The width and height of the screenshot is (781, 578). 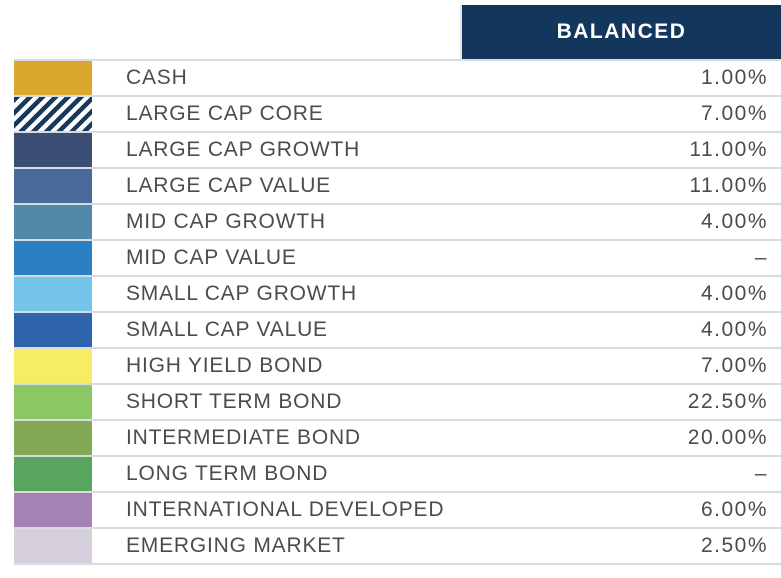 I want to click on allocation-value: 6.00%, so click(x=734, y=509).